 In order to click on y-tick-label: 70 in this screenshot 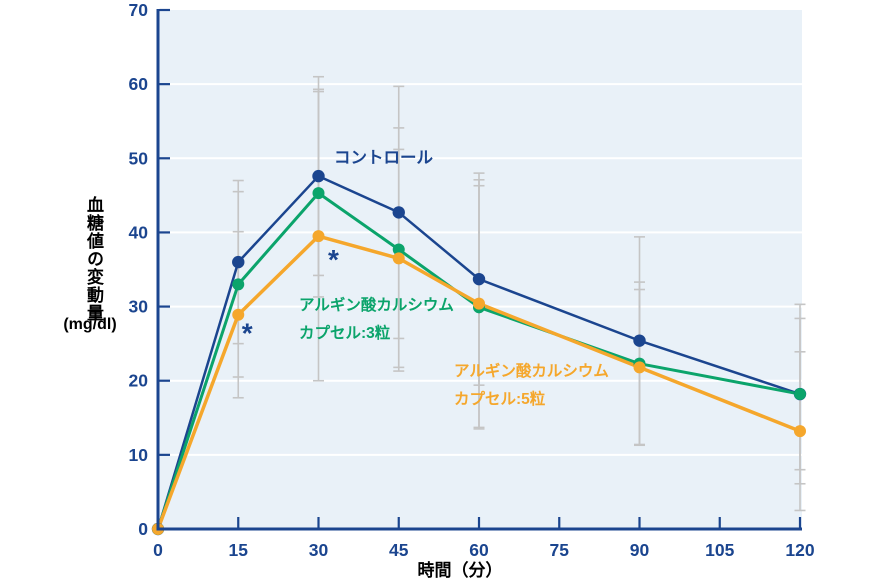, I will do `click(139, 10)`.